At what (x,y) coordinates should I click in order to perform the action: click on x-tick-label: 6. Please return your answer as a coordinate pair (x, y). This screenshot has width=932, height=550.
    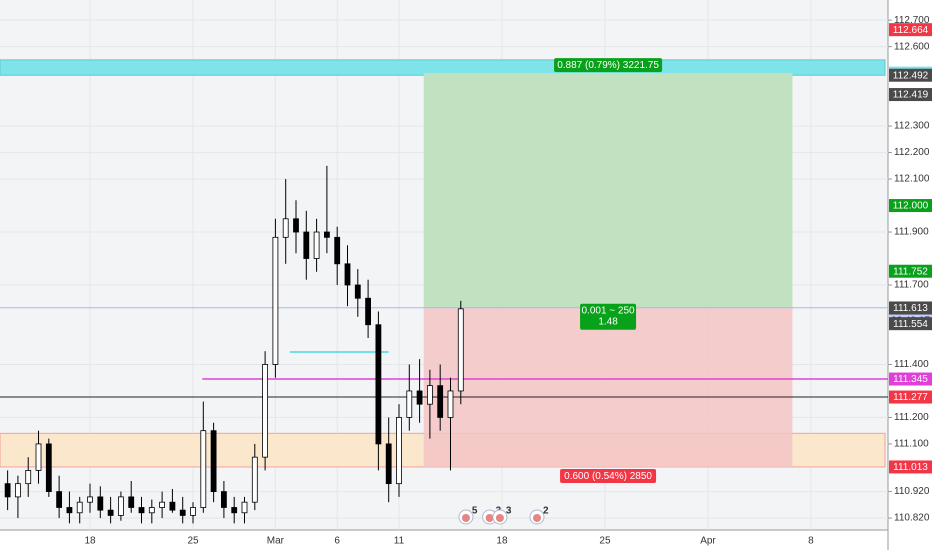
    Looking at the image, I should click on (337, 541).